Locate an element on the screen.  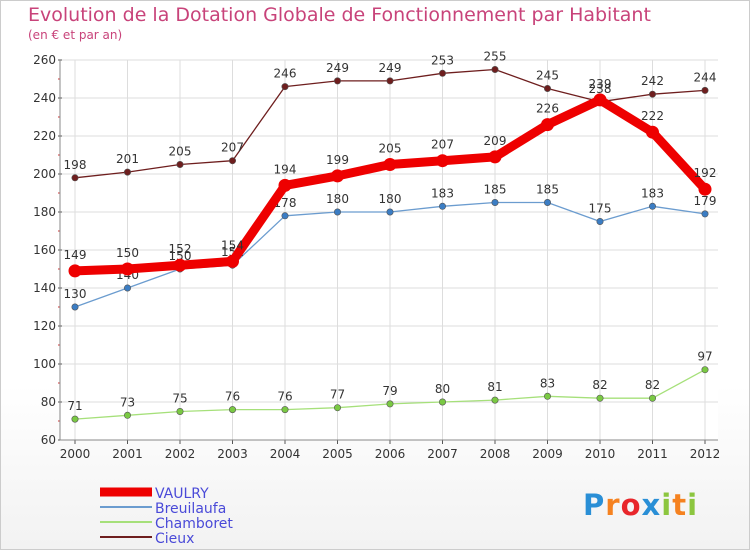
logo-letter: i is located at coordinates (693, 505).